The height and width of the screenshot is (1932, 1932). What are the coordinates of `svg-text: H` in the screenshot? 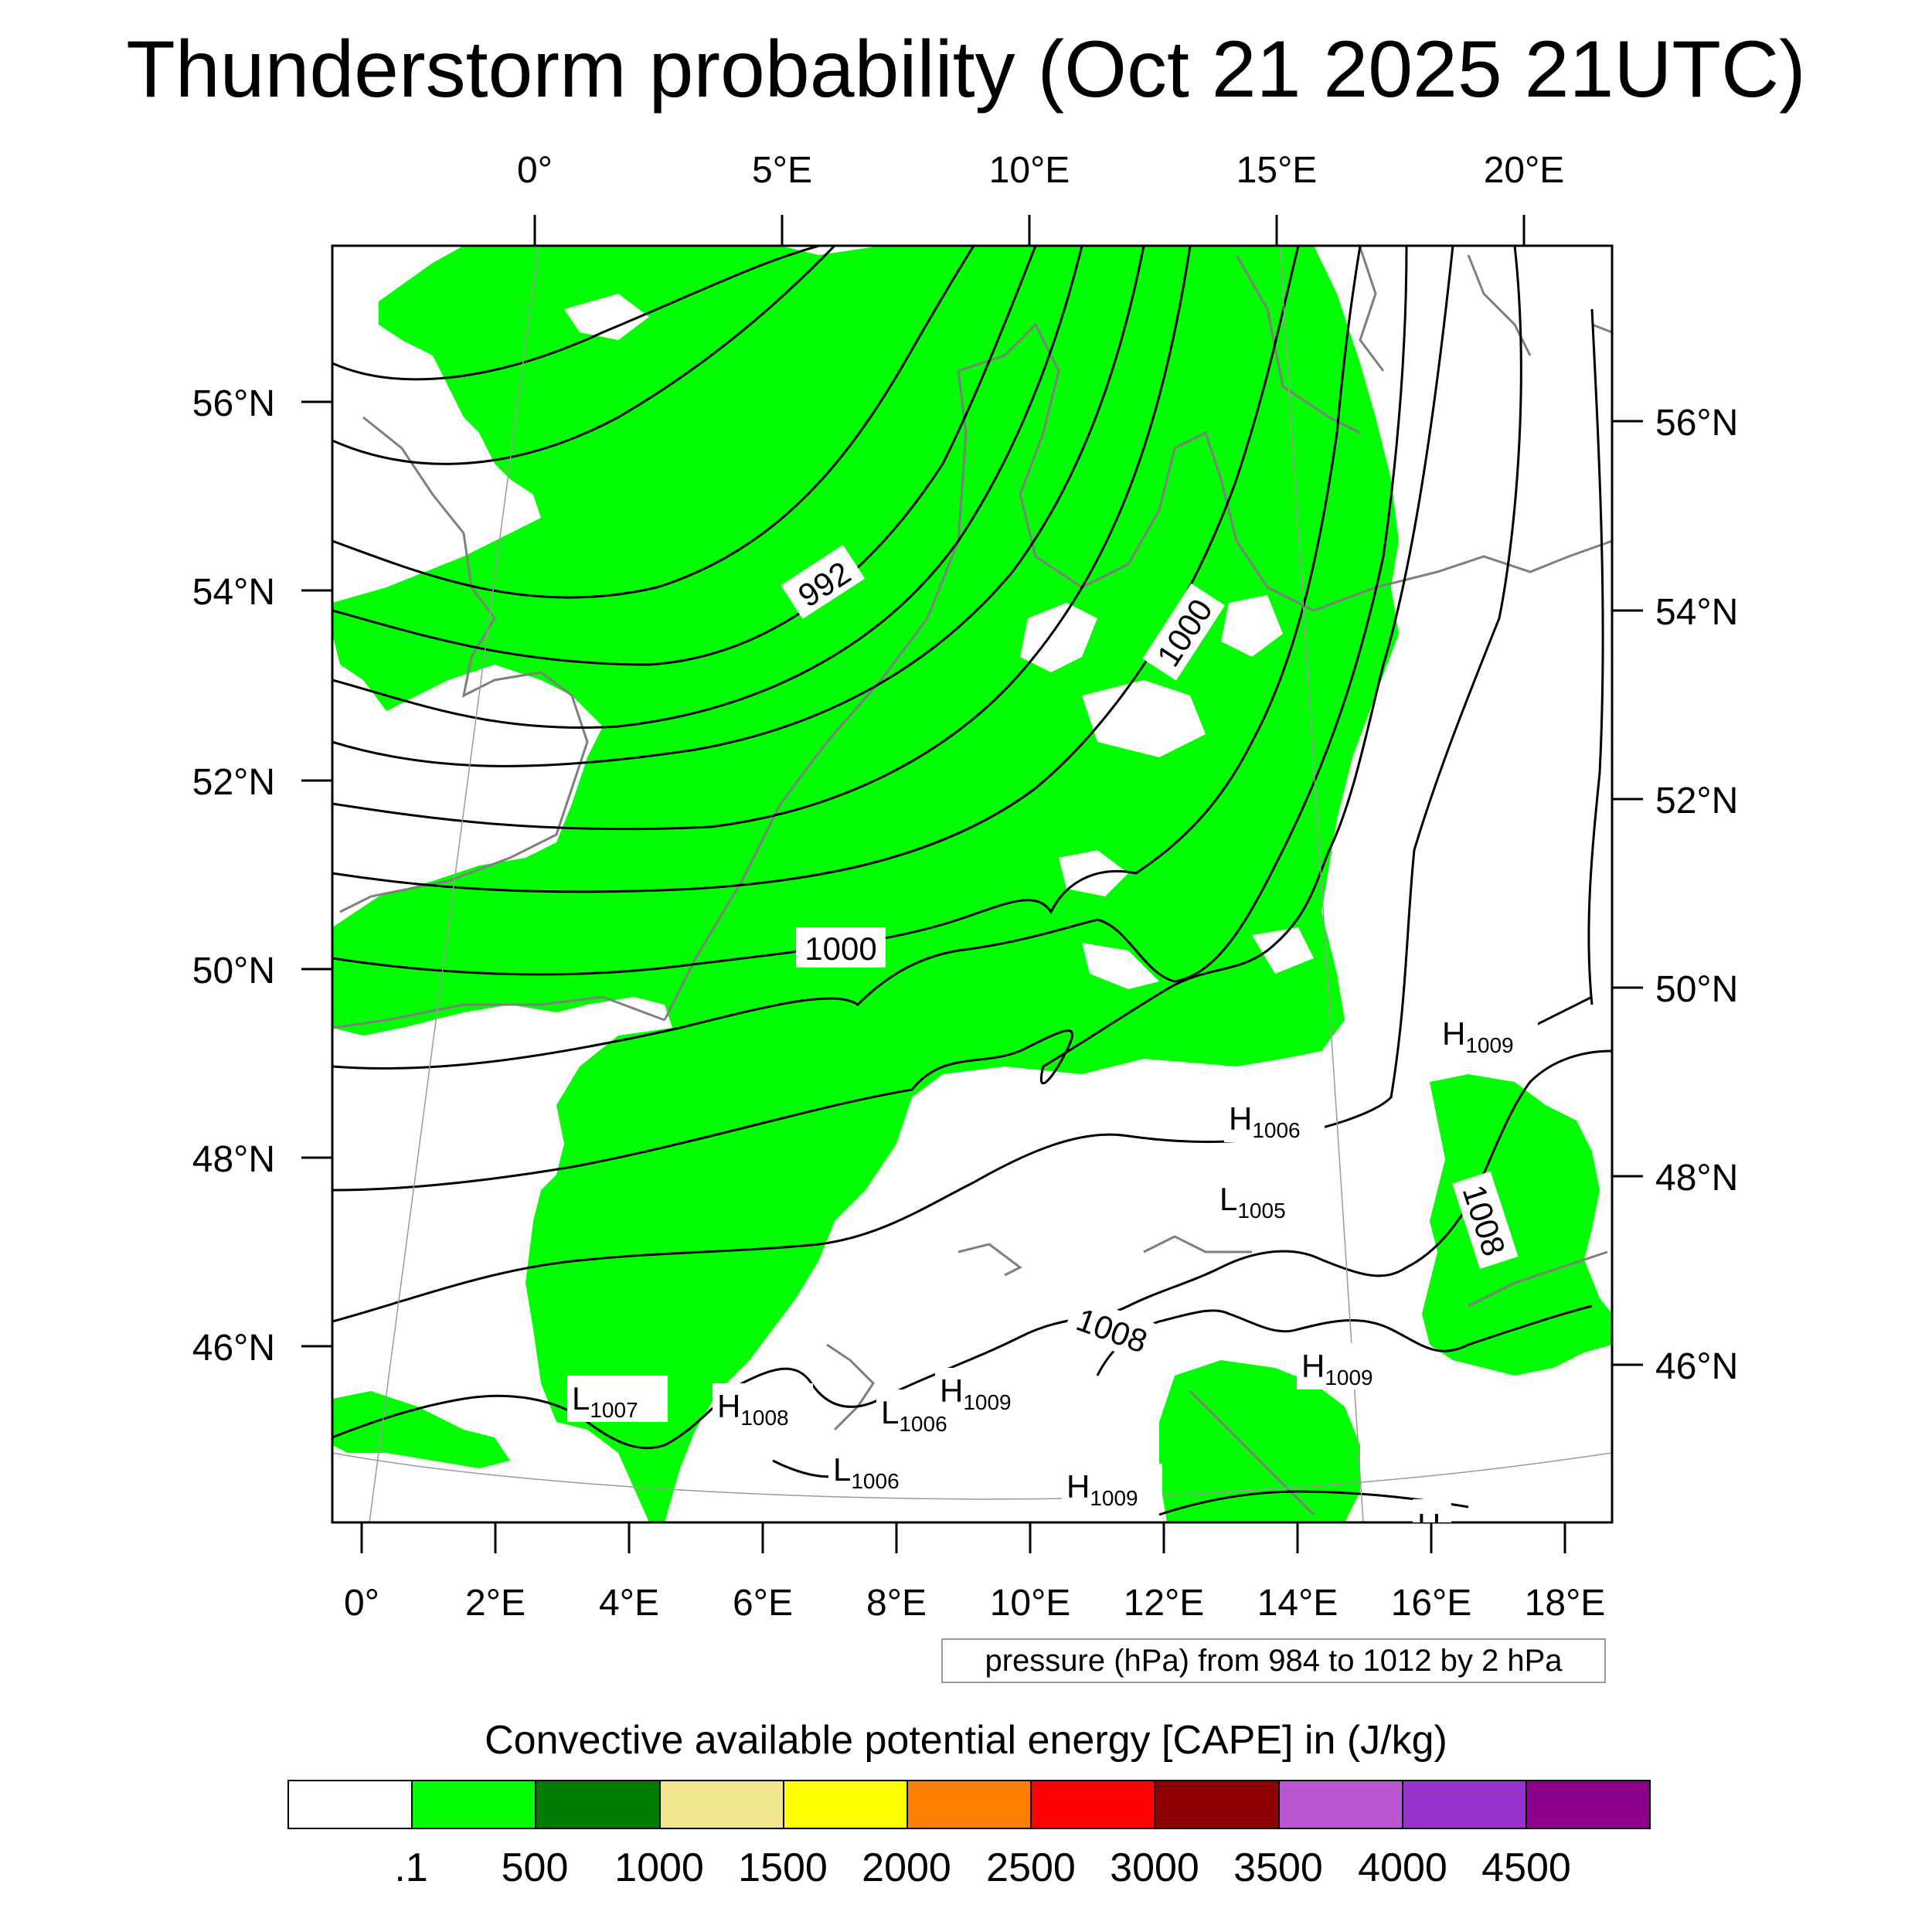 It's located at (1428, 1525).